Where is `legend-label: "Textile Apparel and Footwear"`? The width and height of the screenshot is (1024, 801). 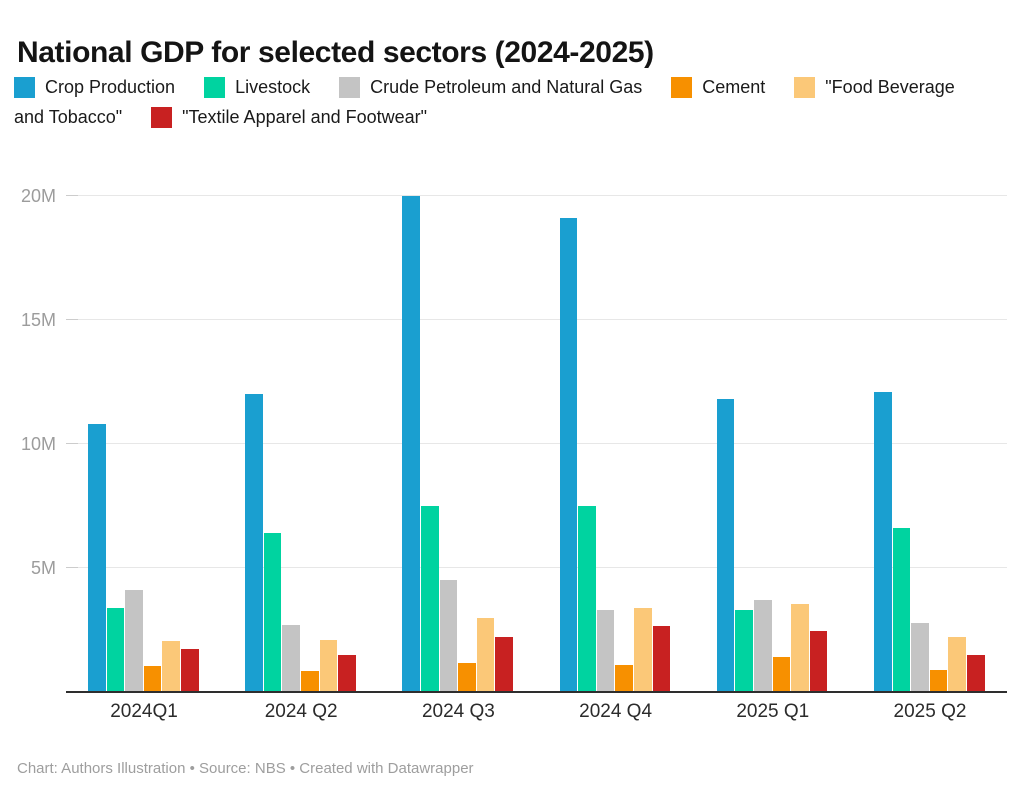
legend-label: "Textile Apparel and Footwear" is located at coordinates (305, 116).